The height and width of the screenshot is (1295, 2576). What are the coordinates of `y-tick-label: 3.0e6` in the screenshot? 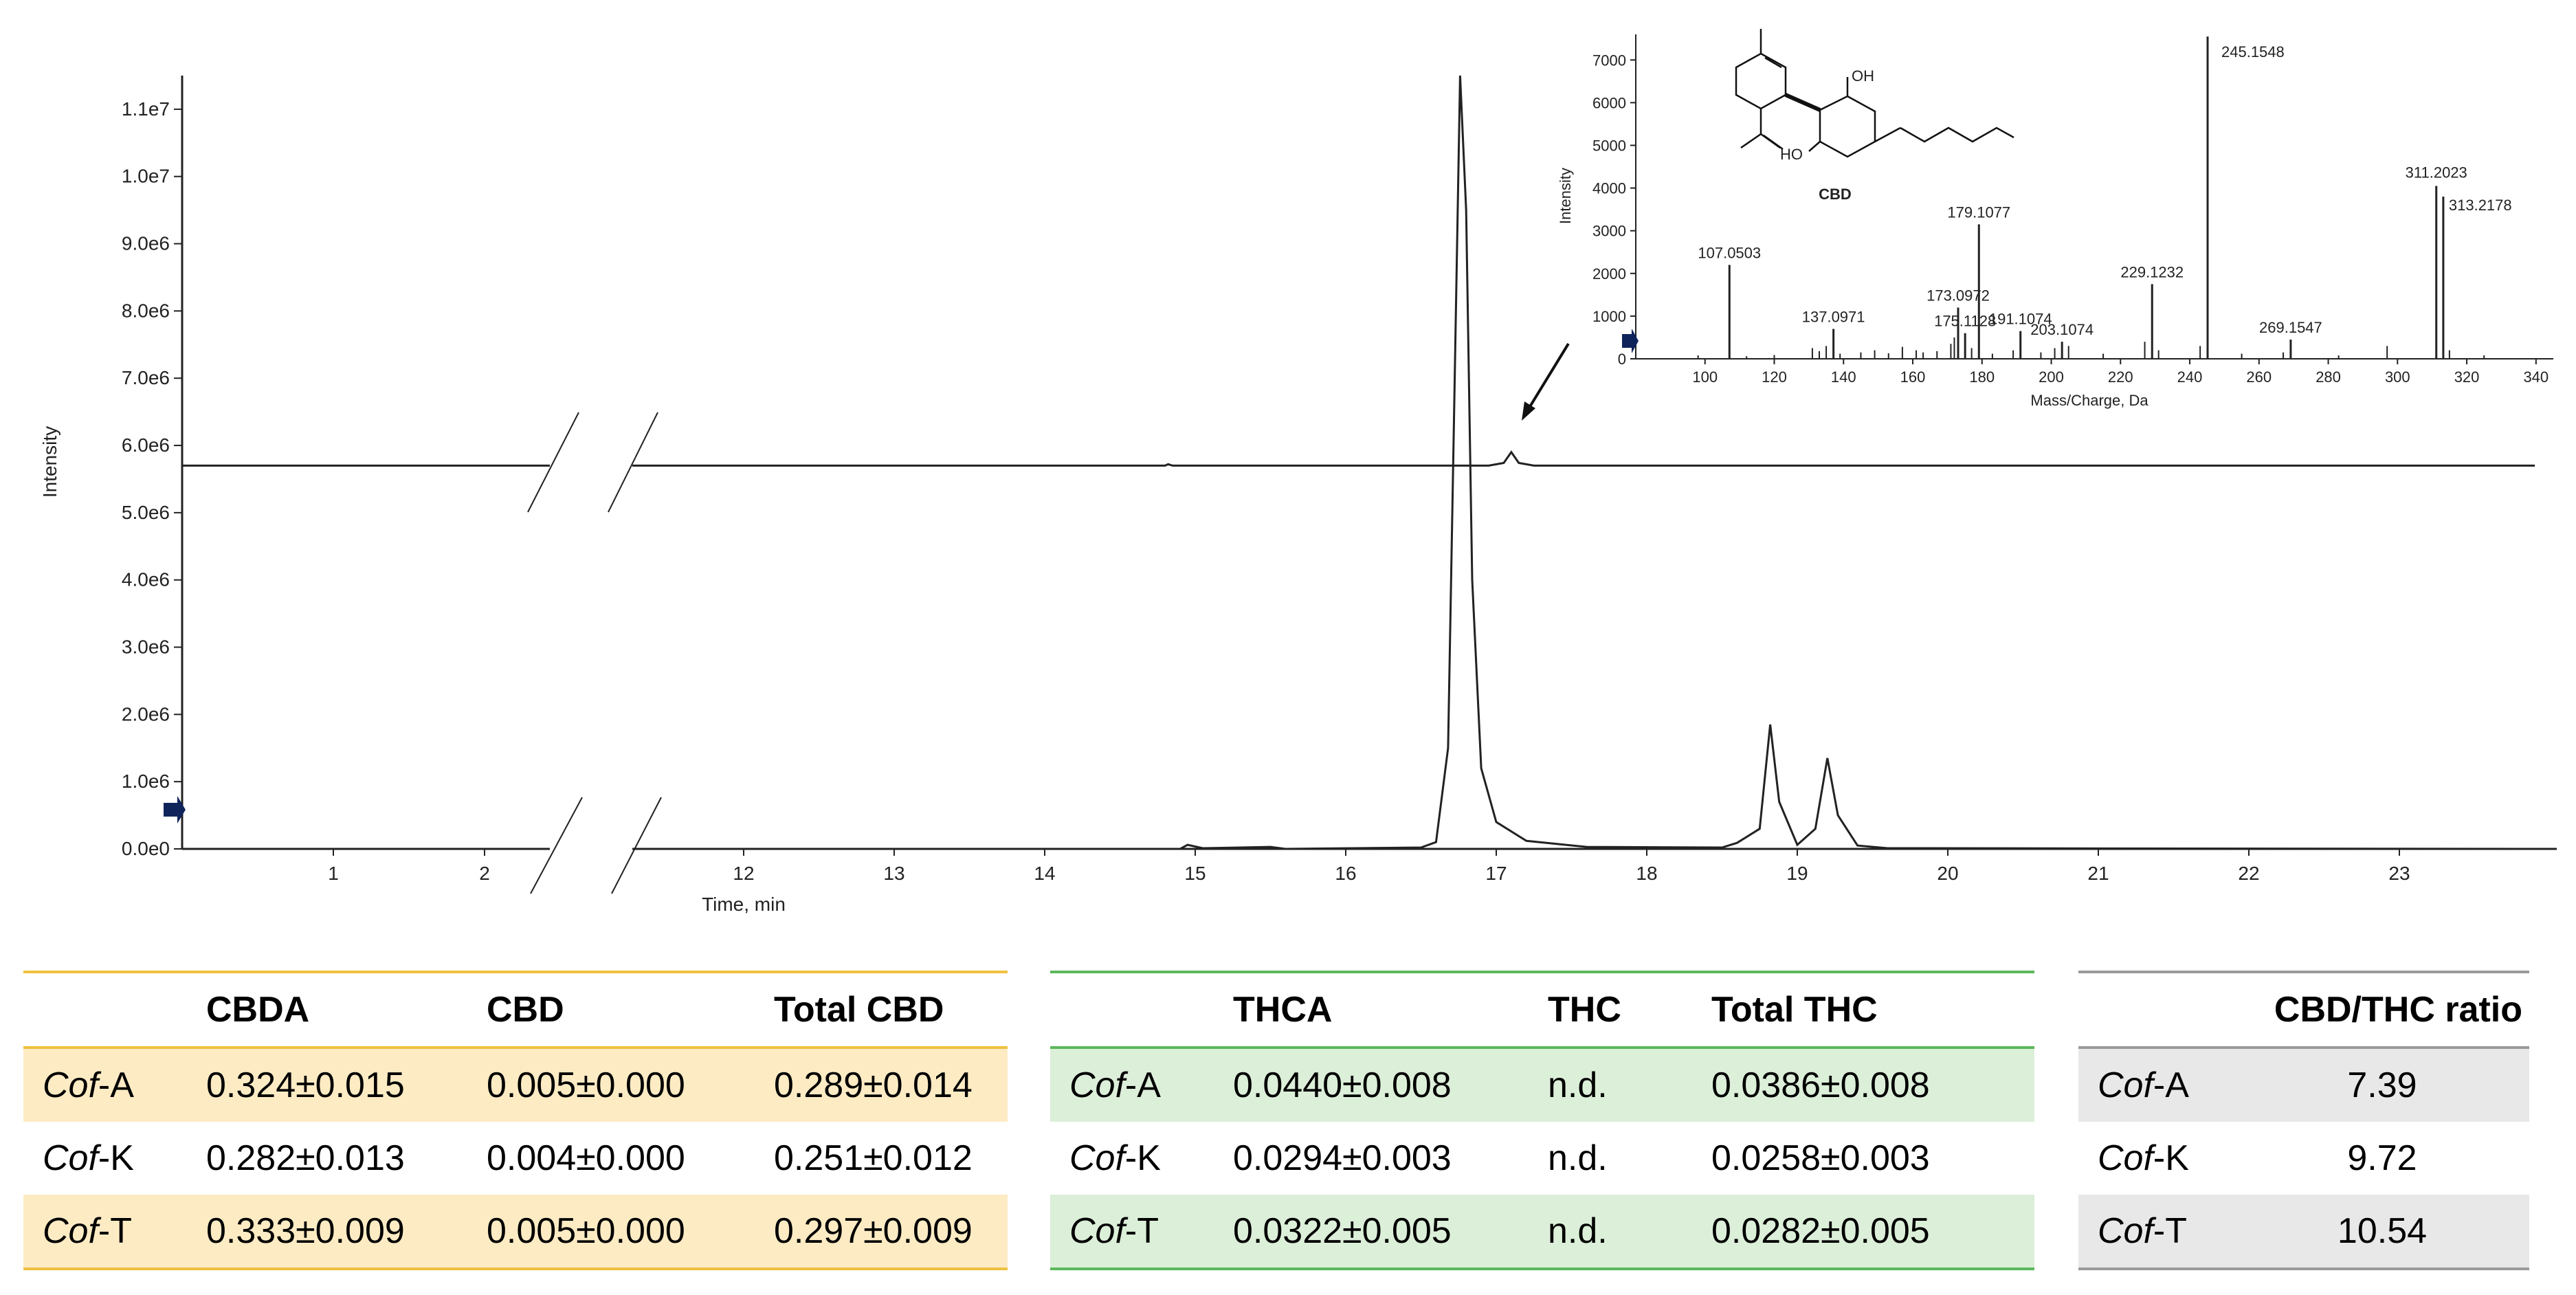 It's located at (146, 647).